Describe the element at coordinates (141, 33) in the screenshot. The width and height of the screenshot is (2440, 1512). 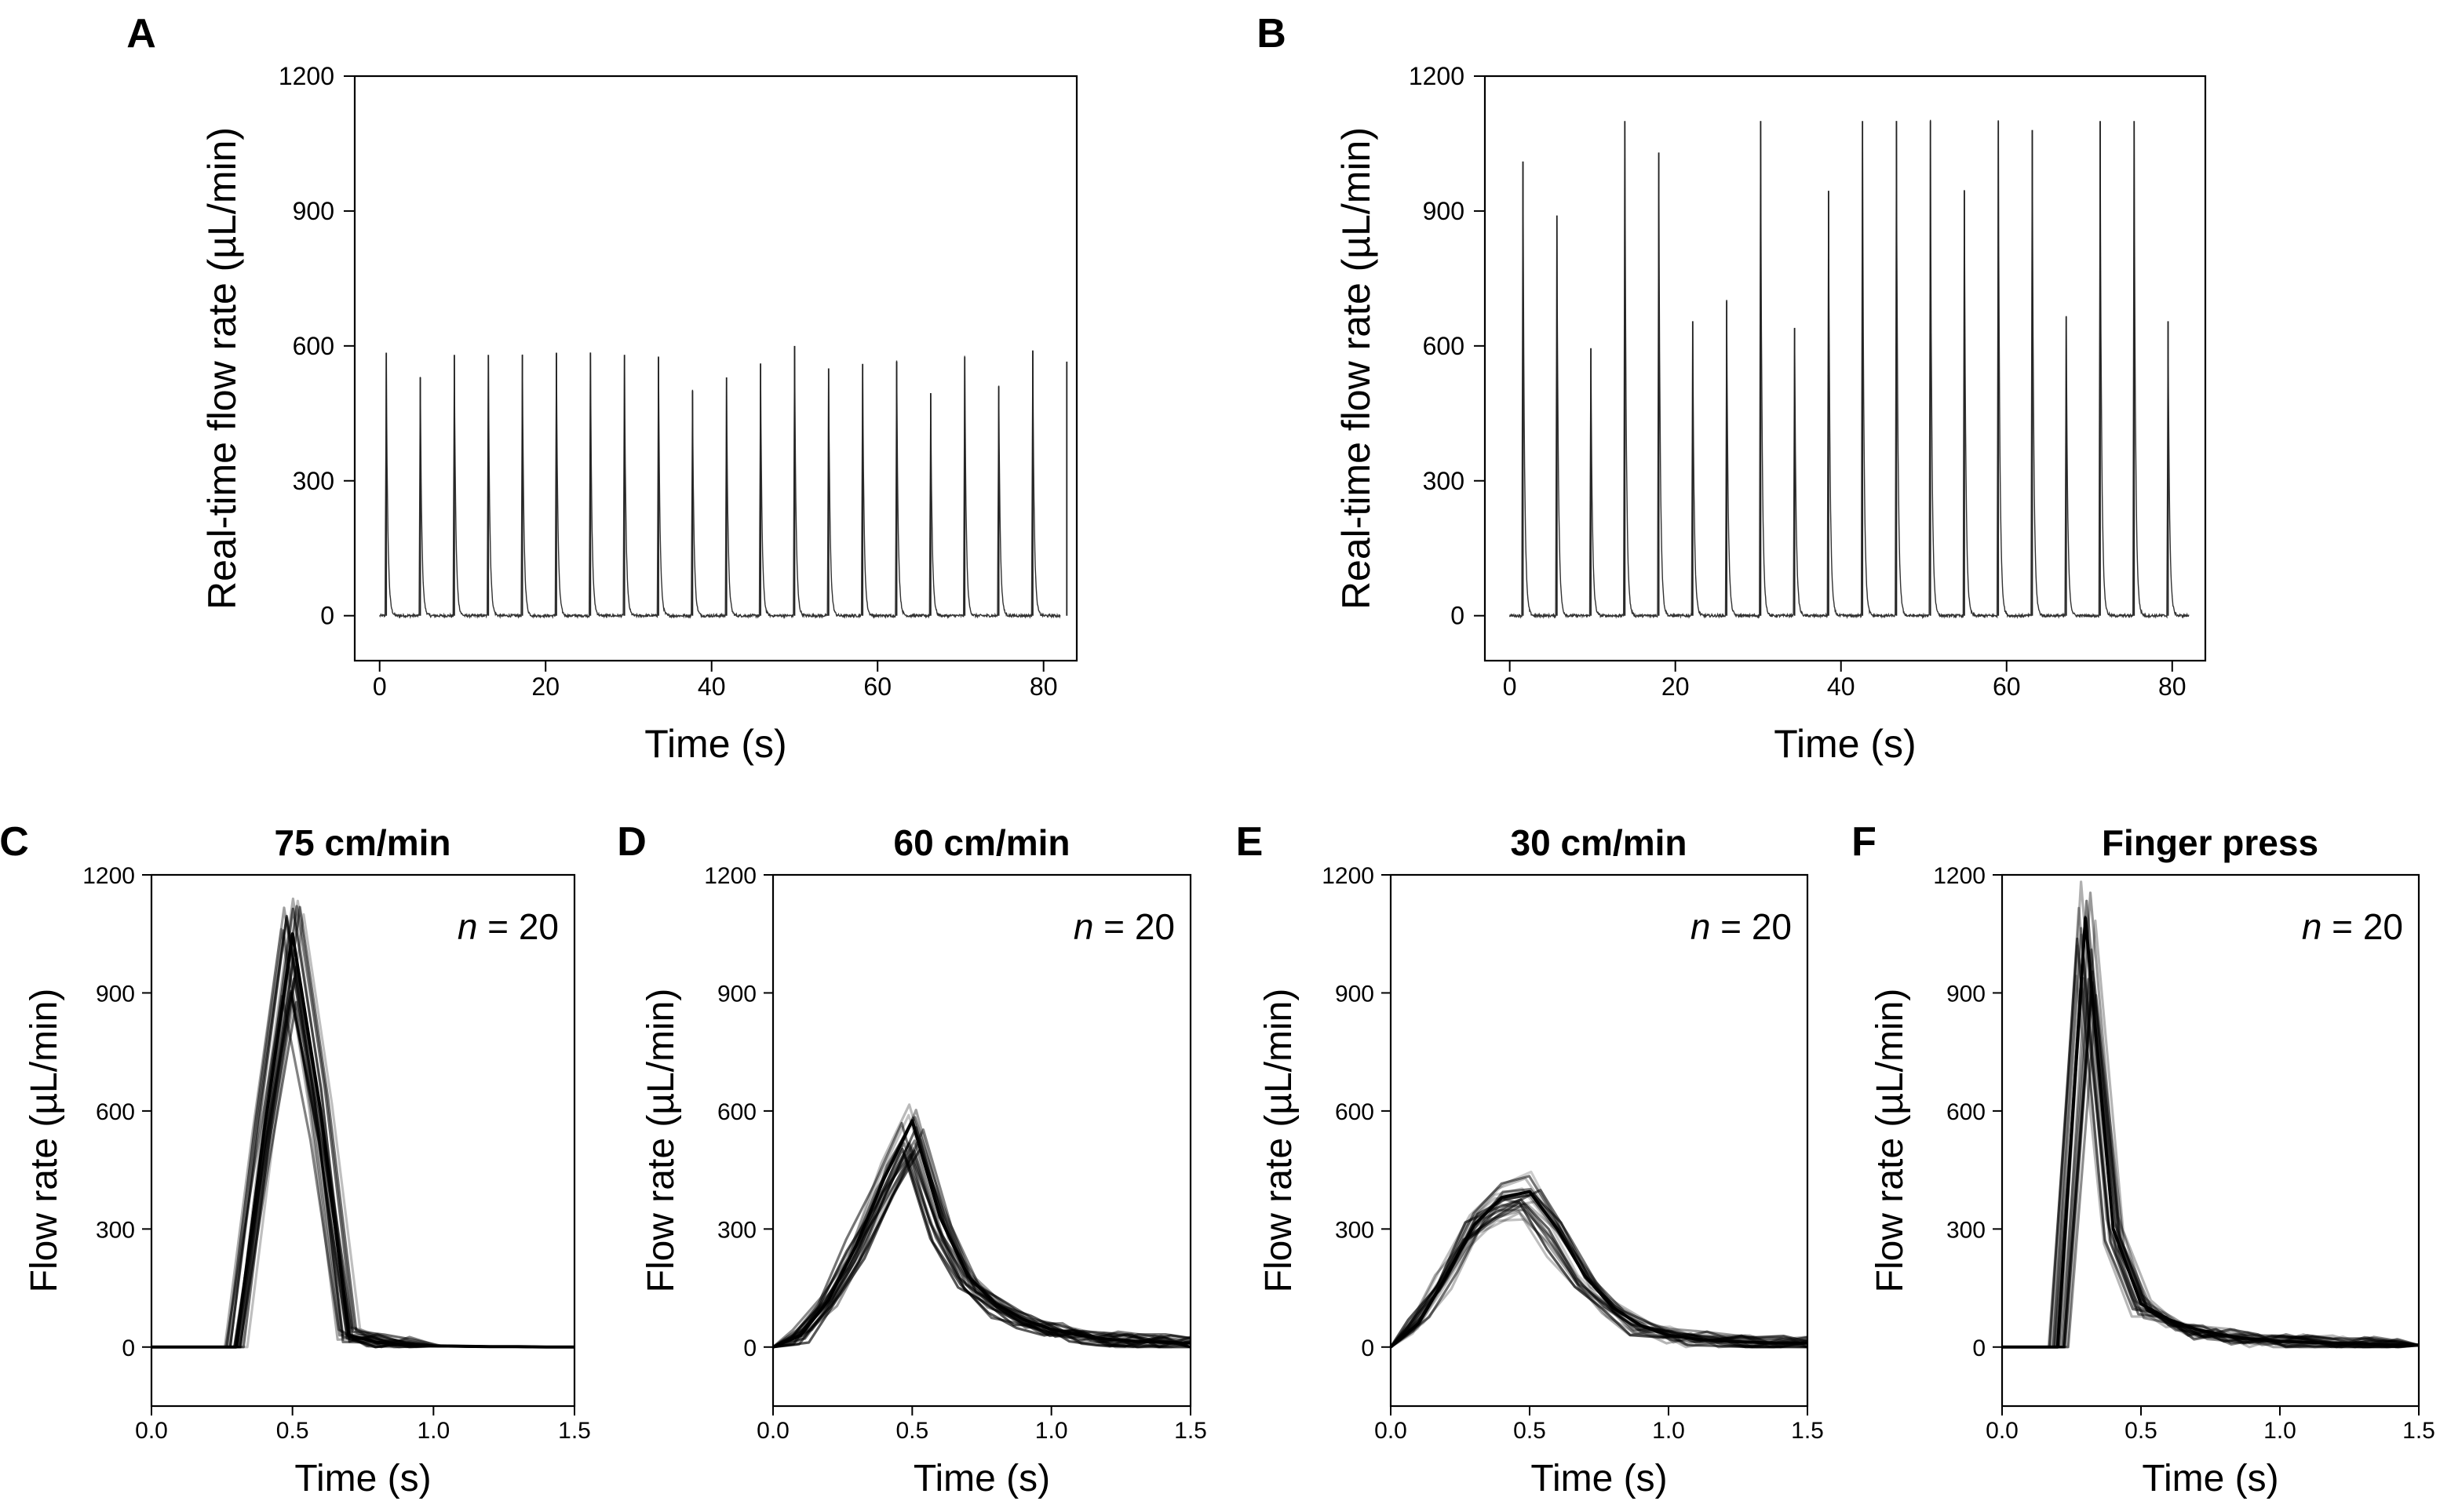
I see `panel-label: A` at that location.